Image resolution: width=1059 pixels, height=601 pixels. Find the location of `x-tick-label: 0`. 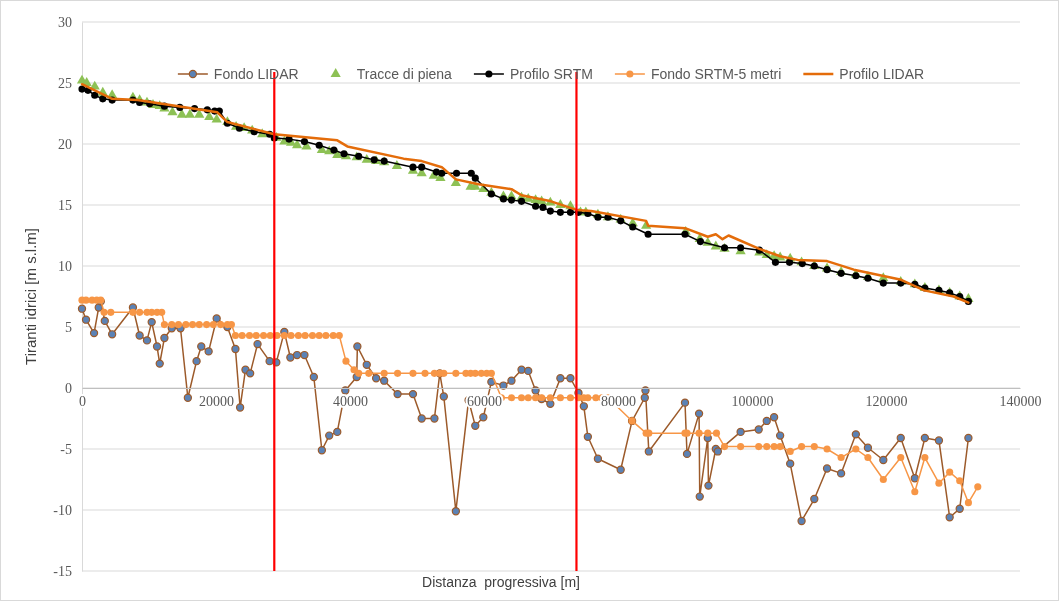

x-tick-label: 0 is located at coordinates (82, 401).